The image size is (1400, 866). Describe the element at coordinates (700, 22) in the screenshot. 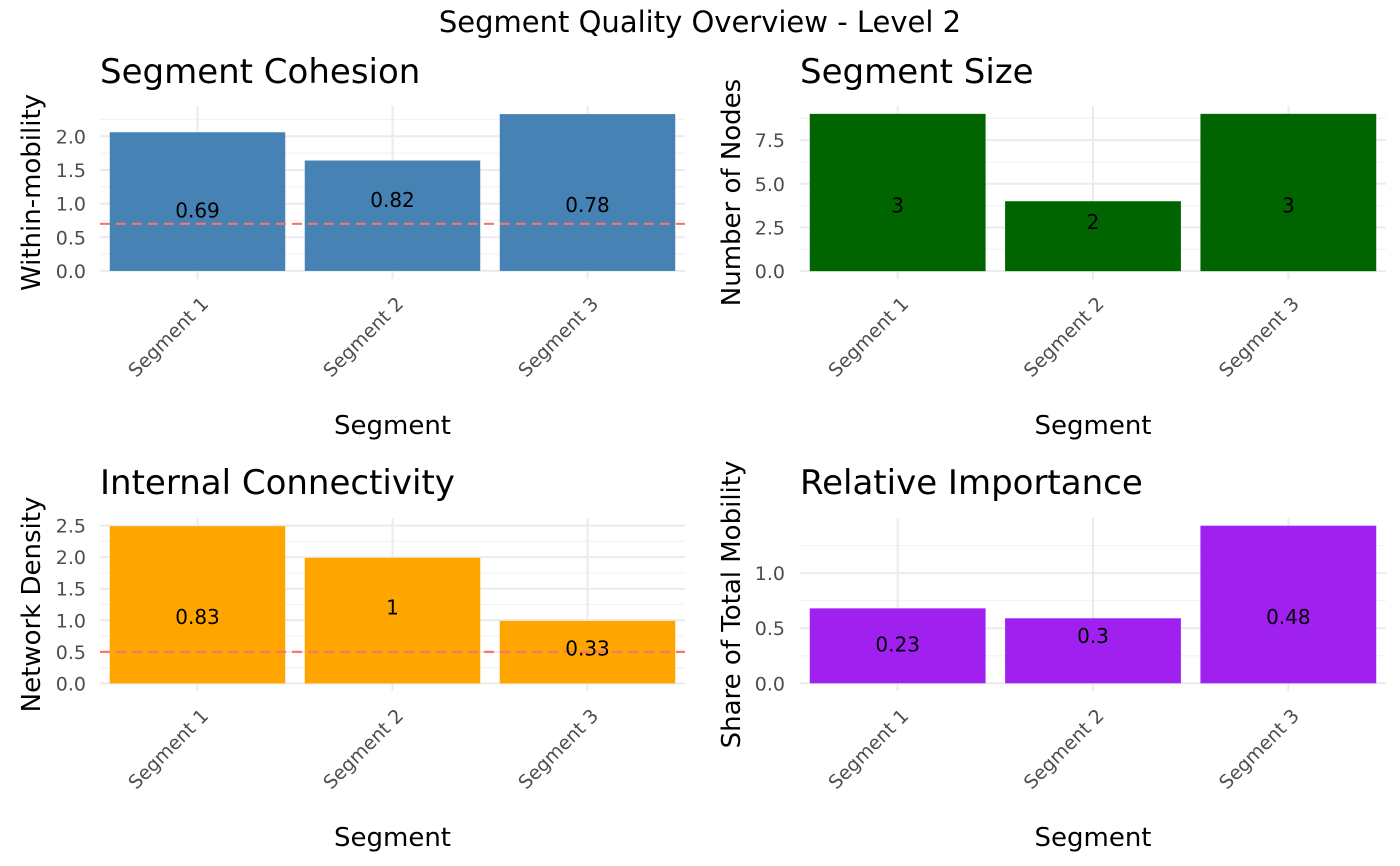

I see `figure-title: Segment Quality Overview - Level 2` at that location.